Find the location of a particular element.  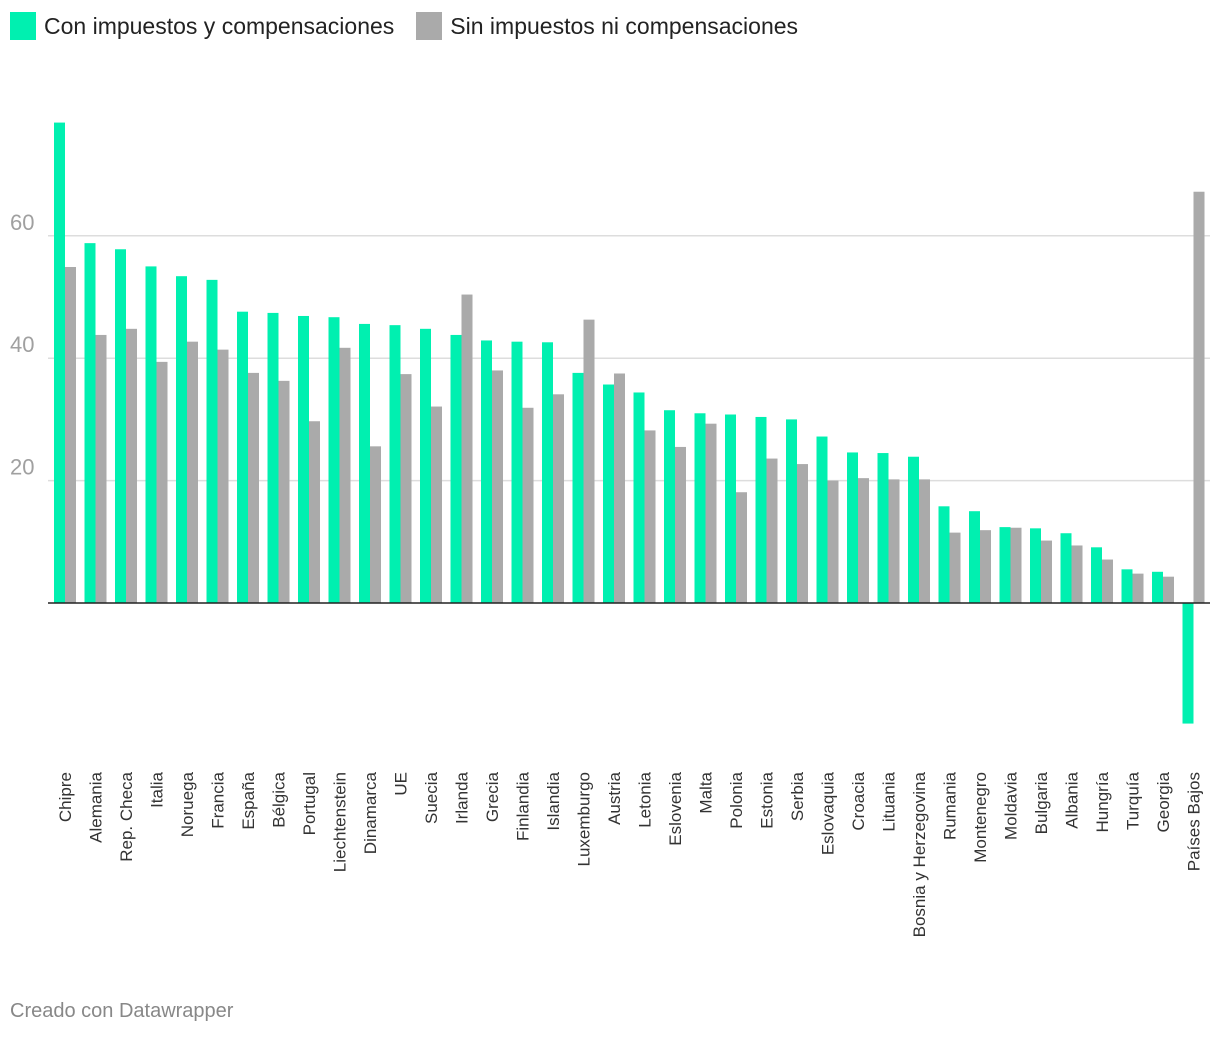

x-tick-label-28: Lituania is located at coordinates (889, 801).